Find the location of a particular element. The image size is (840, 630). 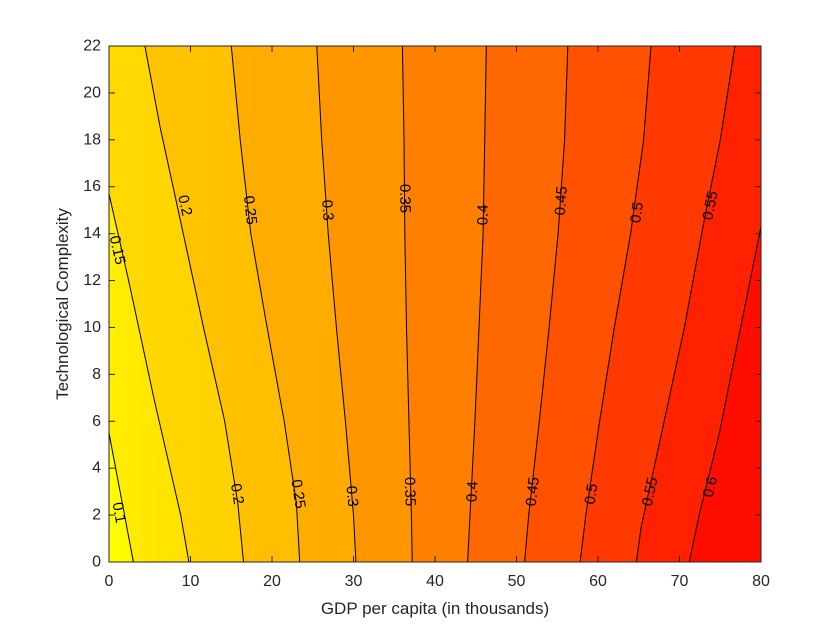

contour-label-group: 0.15 is located at coordinates (117, 250).